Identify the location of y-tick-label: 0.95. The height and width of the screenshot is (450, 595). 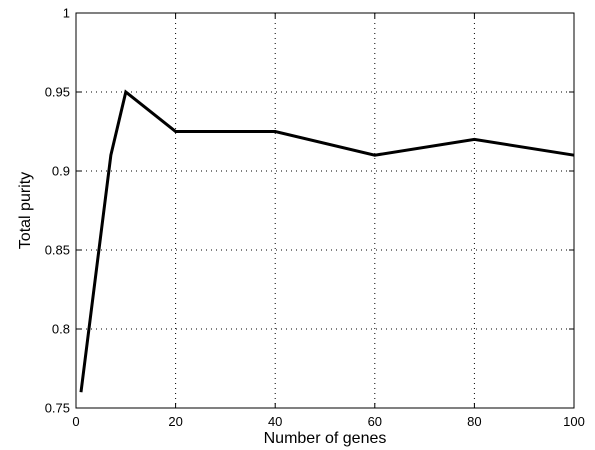
(57, 92).